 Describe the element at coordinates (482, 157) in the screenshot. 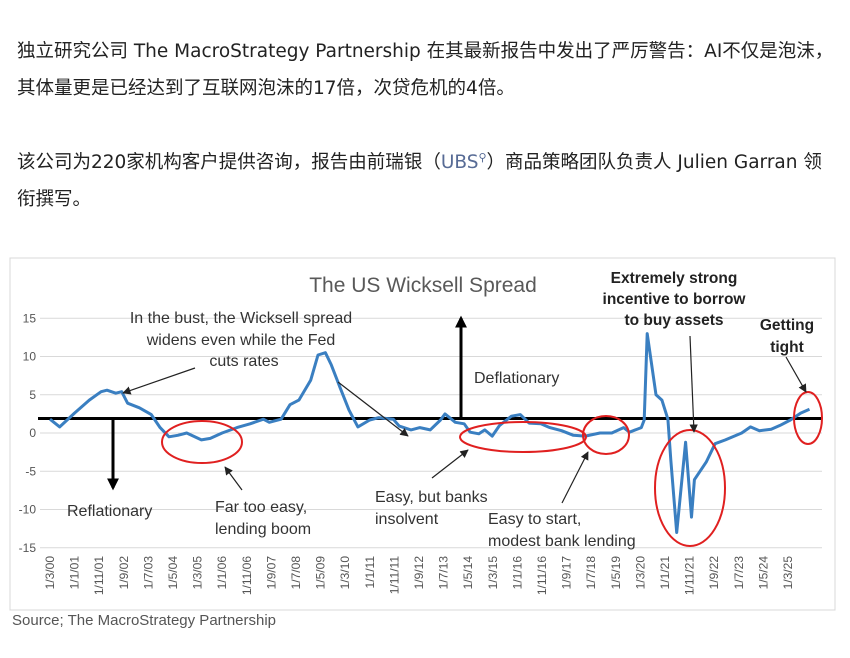

I see `search-icon: ⚲` at that location.